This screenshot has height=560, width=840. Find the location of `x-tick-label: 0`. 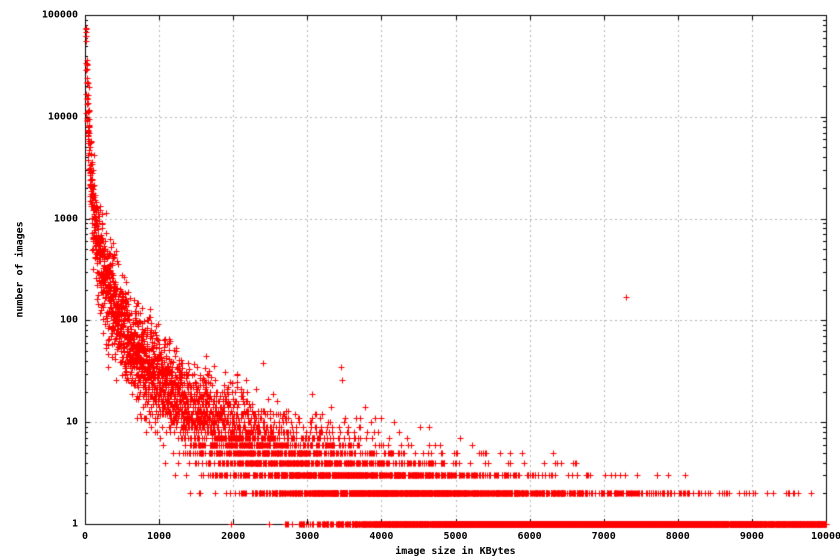

x-tick-label: 0 is located at coordinates (85, 536).